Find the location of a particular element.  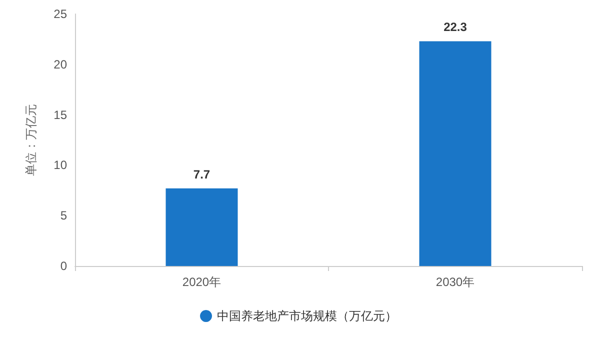

y-tick-label: 15 is located at coordinates (61, 115).